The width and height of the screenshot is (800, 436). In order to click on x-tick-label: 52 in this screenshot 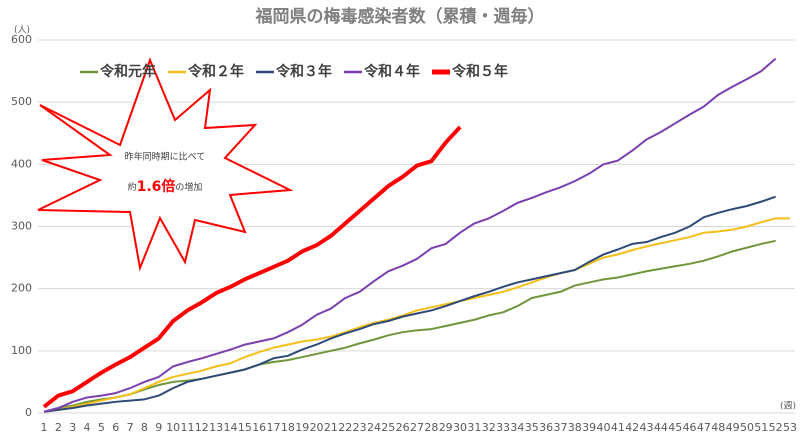, I will do `click(776, 427)`.